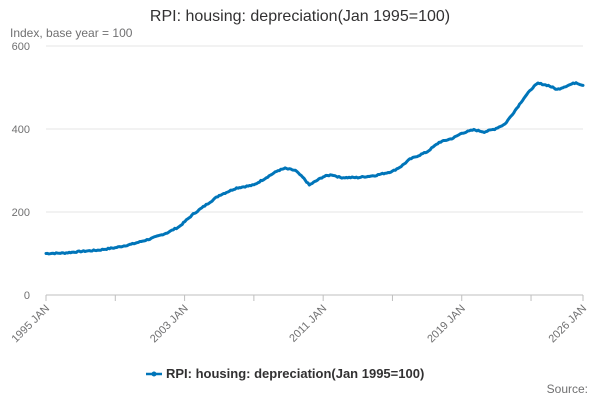  What do you see at coordinates (71, 33) in the screenshot?
I see `chart-subtitle: Index, base year = 100` at bounding box center [71, 33].